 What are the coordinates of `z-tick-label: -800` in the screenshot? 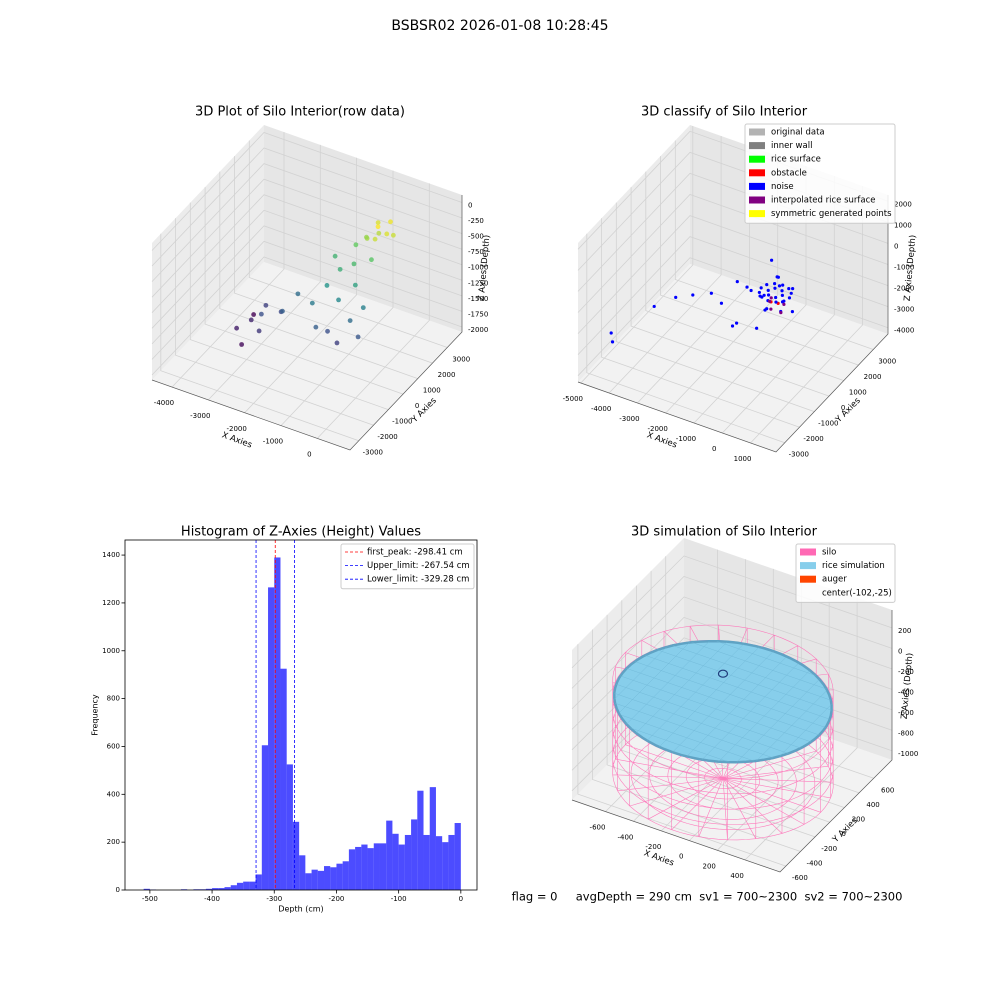 It's located at (906, 733).